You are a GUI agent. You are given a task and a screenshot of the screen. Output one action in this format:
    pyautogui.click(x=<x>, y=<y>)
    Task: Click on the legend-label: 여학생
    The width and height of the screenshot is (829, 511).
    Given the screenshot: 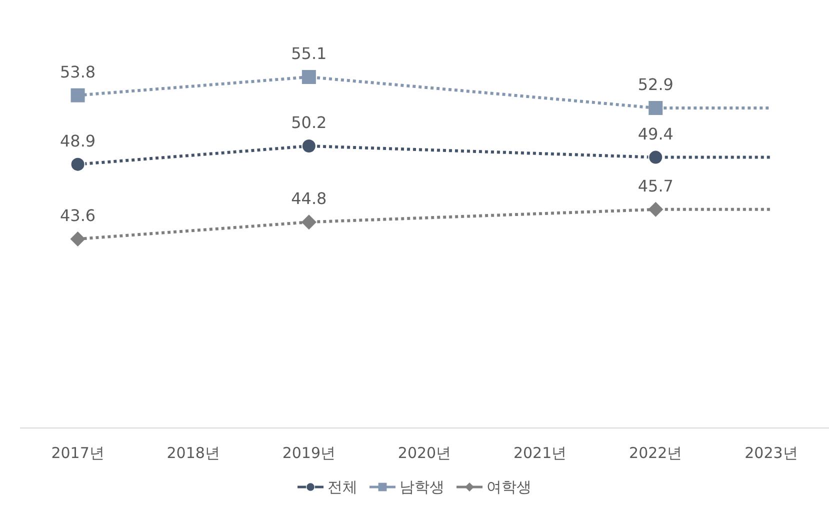 What is the action you would take?
    pyautogui.click(x=509, y=487)
    